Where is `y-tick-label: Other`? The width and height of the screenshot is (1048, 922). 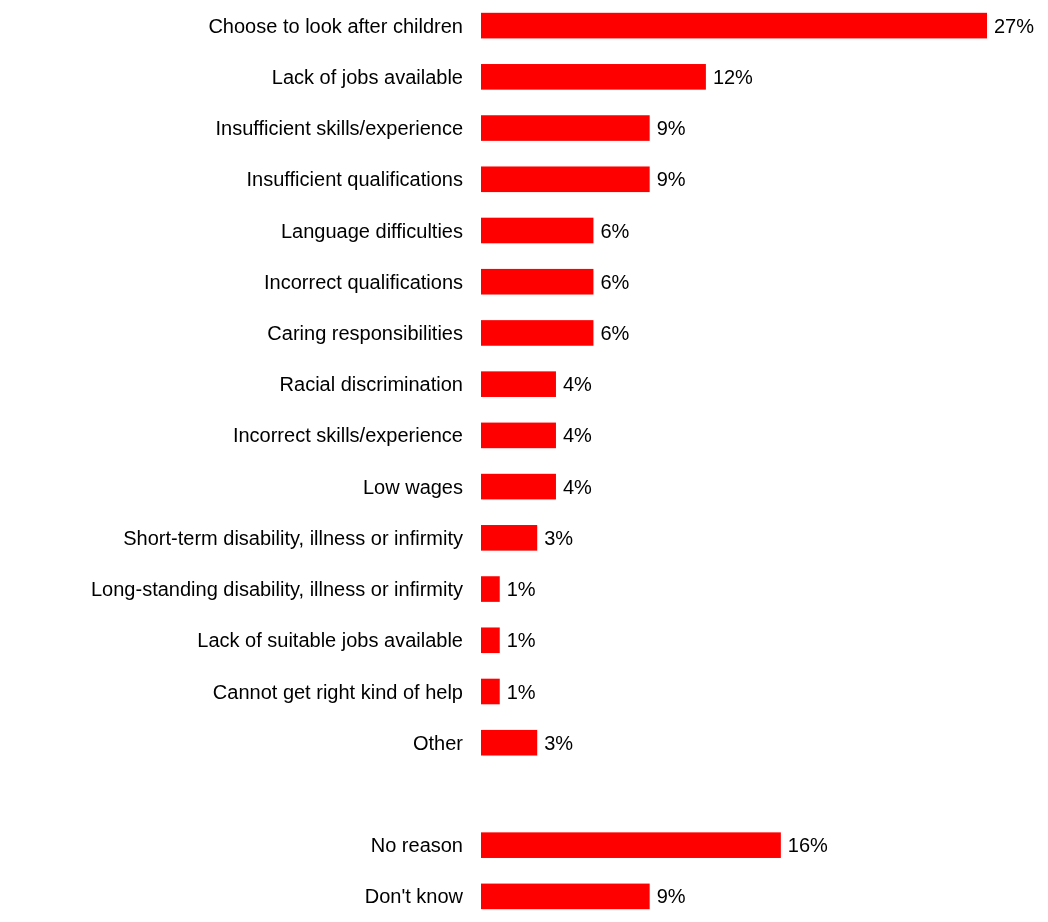
y-tick-label: Other is located at coordinates (438, 742).